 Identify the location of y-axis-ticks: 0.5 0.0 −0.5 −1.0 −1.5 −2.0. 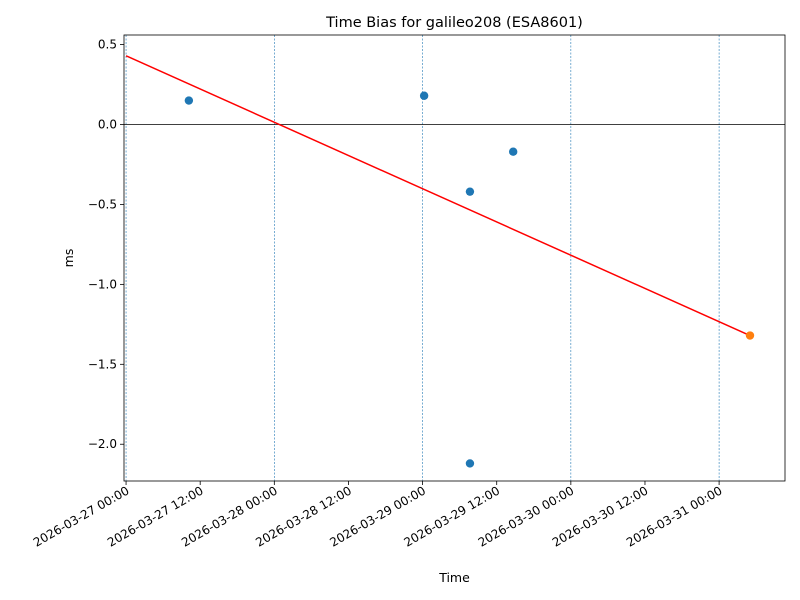
(106, 244).